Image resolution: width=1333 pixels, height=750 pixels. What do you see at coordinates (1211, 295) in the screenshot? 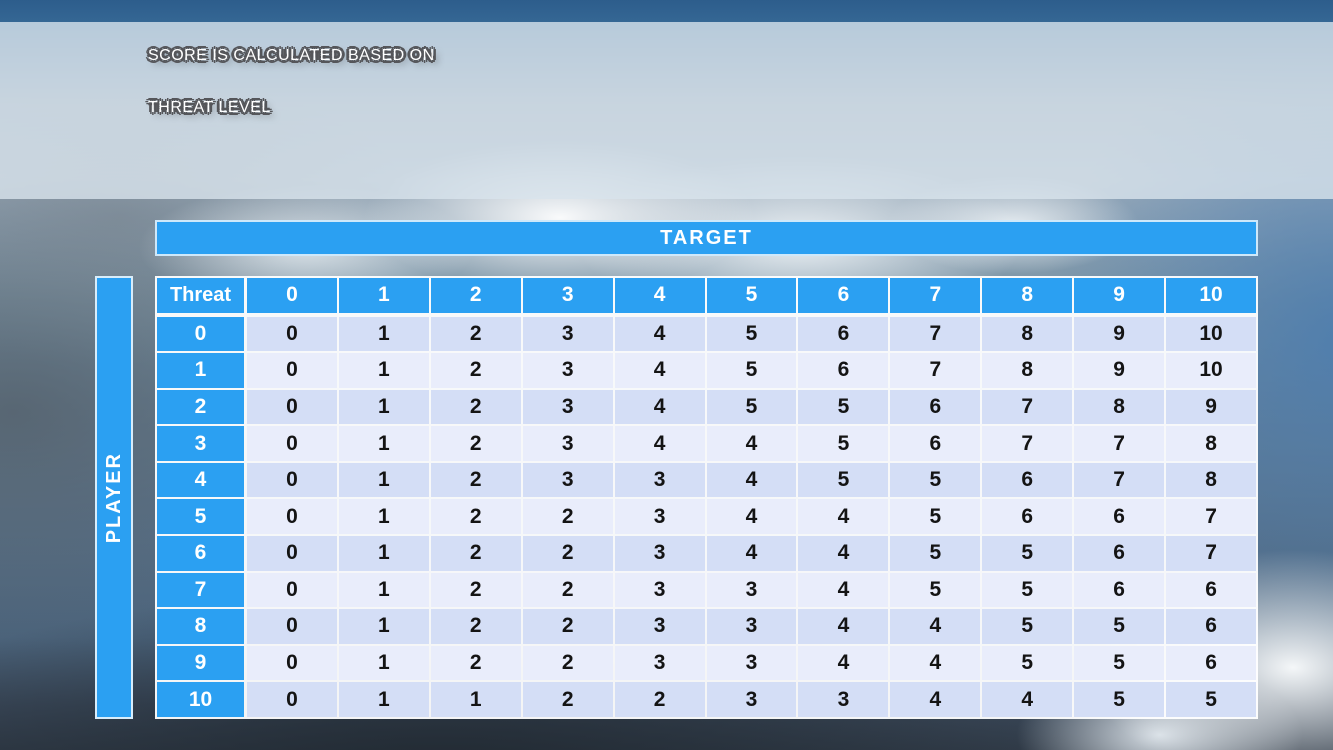
I see `column-header: 10` at bounding box center [1211, 295].